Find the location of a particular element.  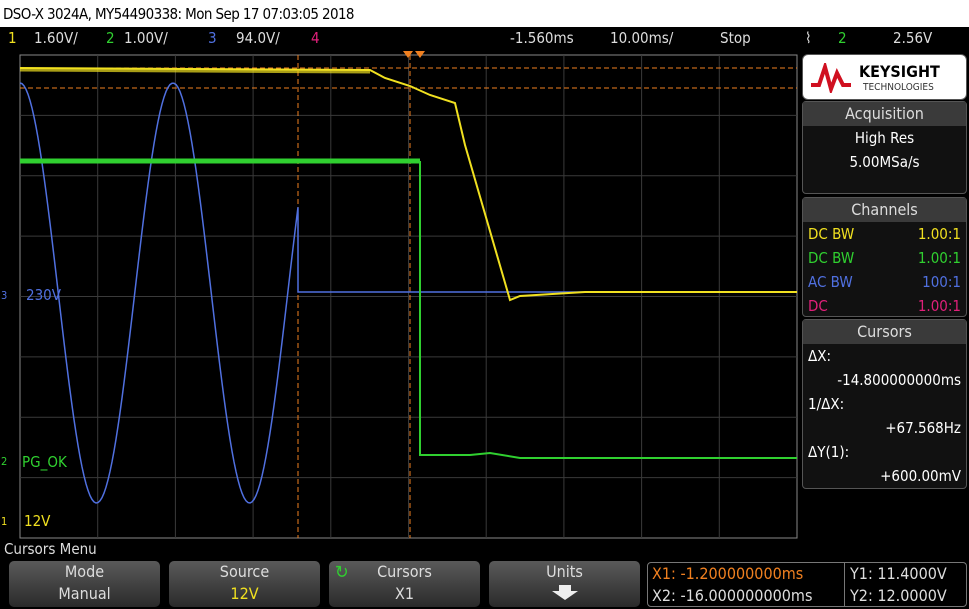

channel-coupling: AC BW is located at coordinates (830, 282).